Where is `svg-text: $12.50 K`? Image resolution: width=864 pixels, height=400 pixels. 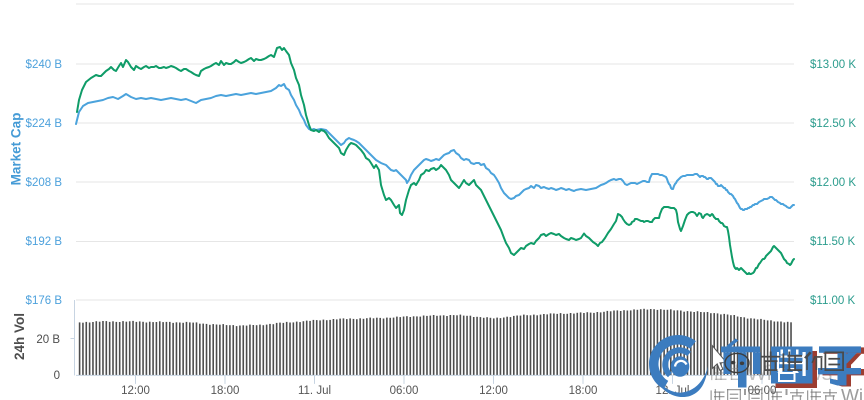 svg-text: $12.50 K is located at coordinates (833, 124).